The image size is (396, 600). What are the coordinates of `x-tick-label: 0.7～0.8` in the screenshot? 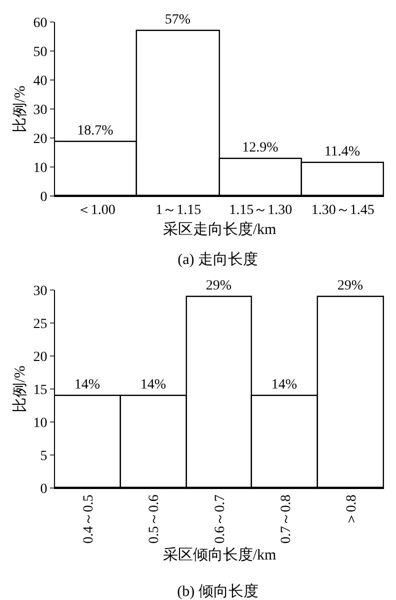 It's located at (286, 519).